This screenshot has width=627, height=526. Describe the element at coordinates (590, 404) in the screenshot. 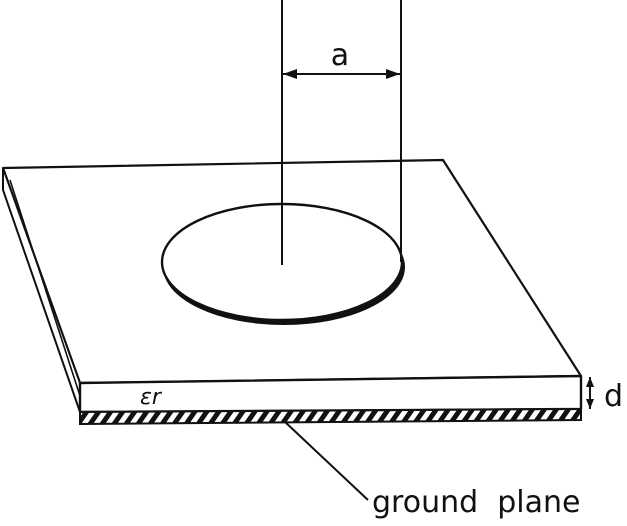

I see `thickness-arrow-bottom` at that location.